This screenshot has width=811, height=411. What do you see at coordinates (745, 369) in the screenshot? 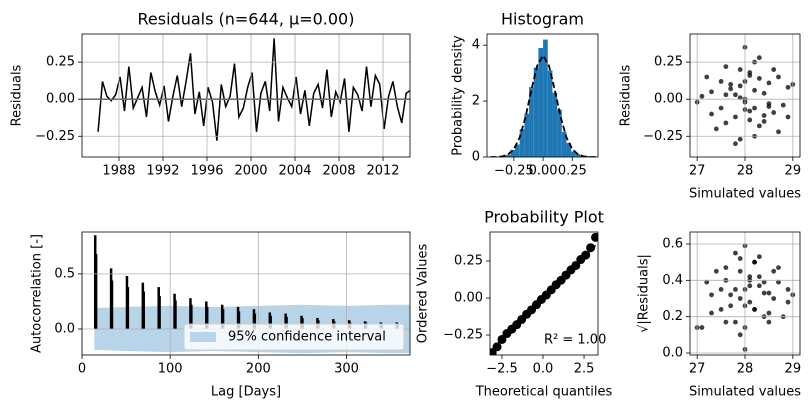
I see `x-tick-label: 28` at bounding box center [745, 369].